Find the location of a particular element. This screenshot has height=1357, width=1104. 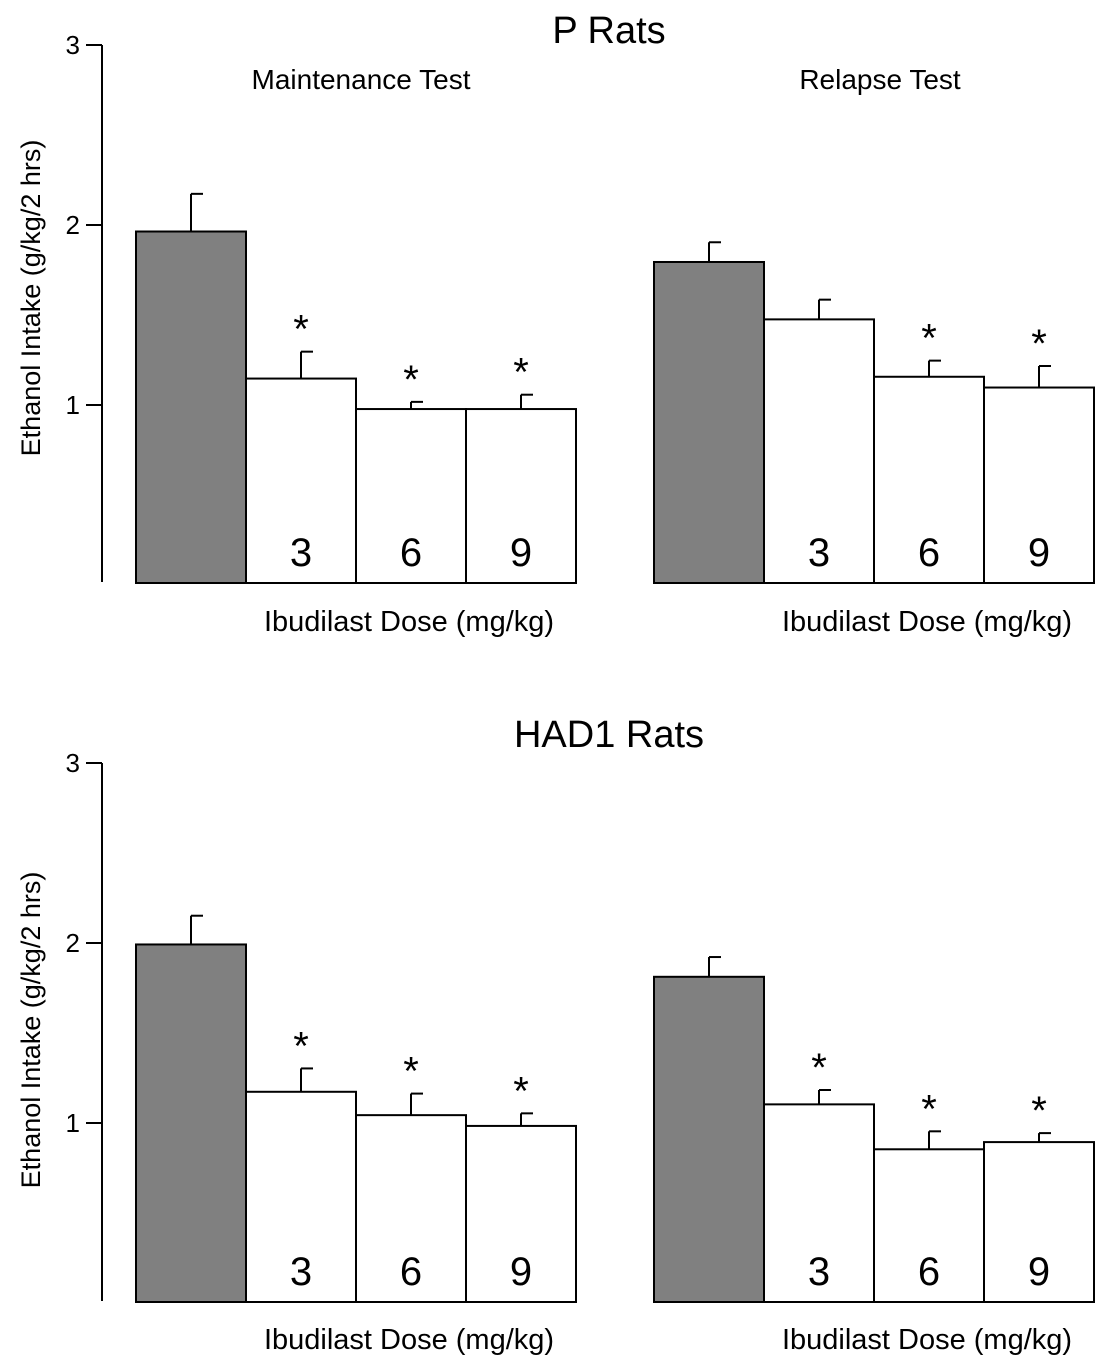

panel-title-relapse: Relapse Test is located at coordinates (880, 79).